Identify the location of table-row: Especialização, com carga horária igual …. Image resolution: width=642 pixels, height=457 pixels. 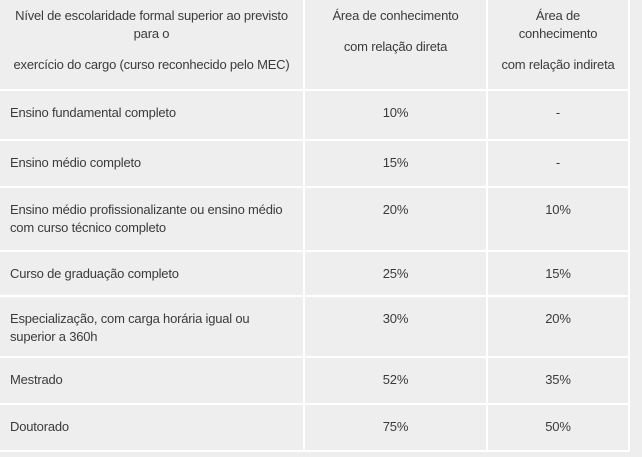
(315, 327).